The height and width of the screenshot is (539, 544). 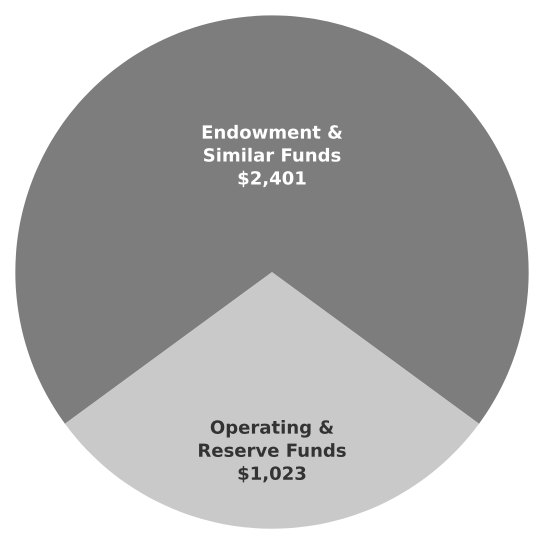 What do you see at coordinates (272, 143) in the screenshot?
I see `slice-label: Endowment & Similar Funds` at bounding box center [272, 143].